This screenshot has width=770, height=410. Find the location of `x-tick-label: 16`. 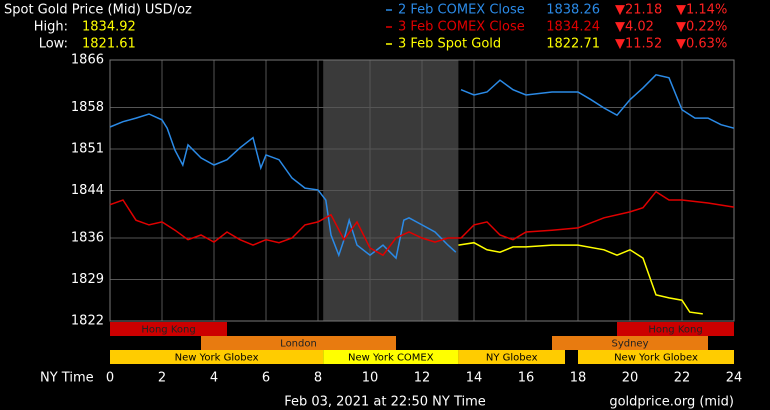

x-tick-label: 16 is located at coordinates (526, 378).